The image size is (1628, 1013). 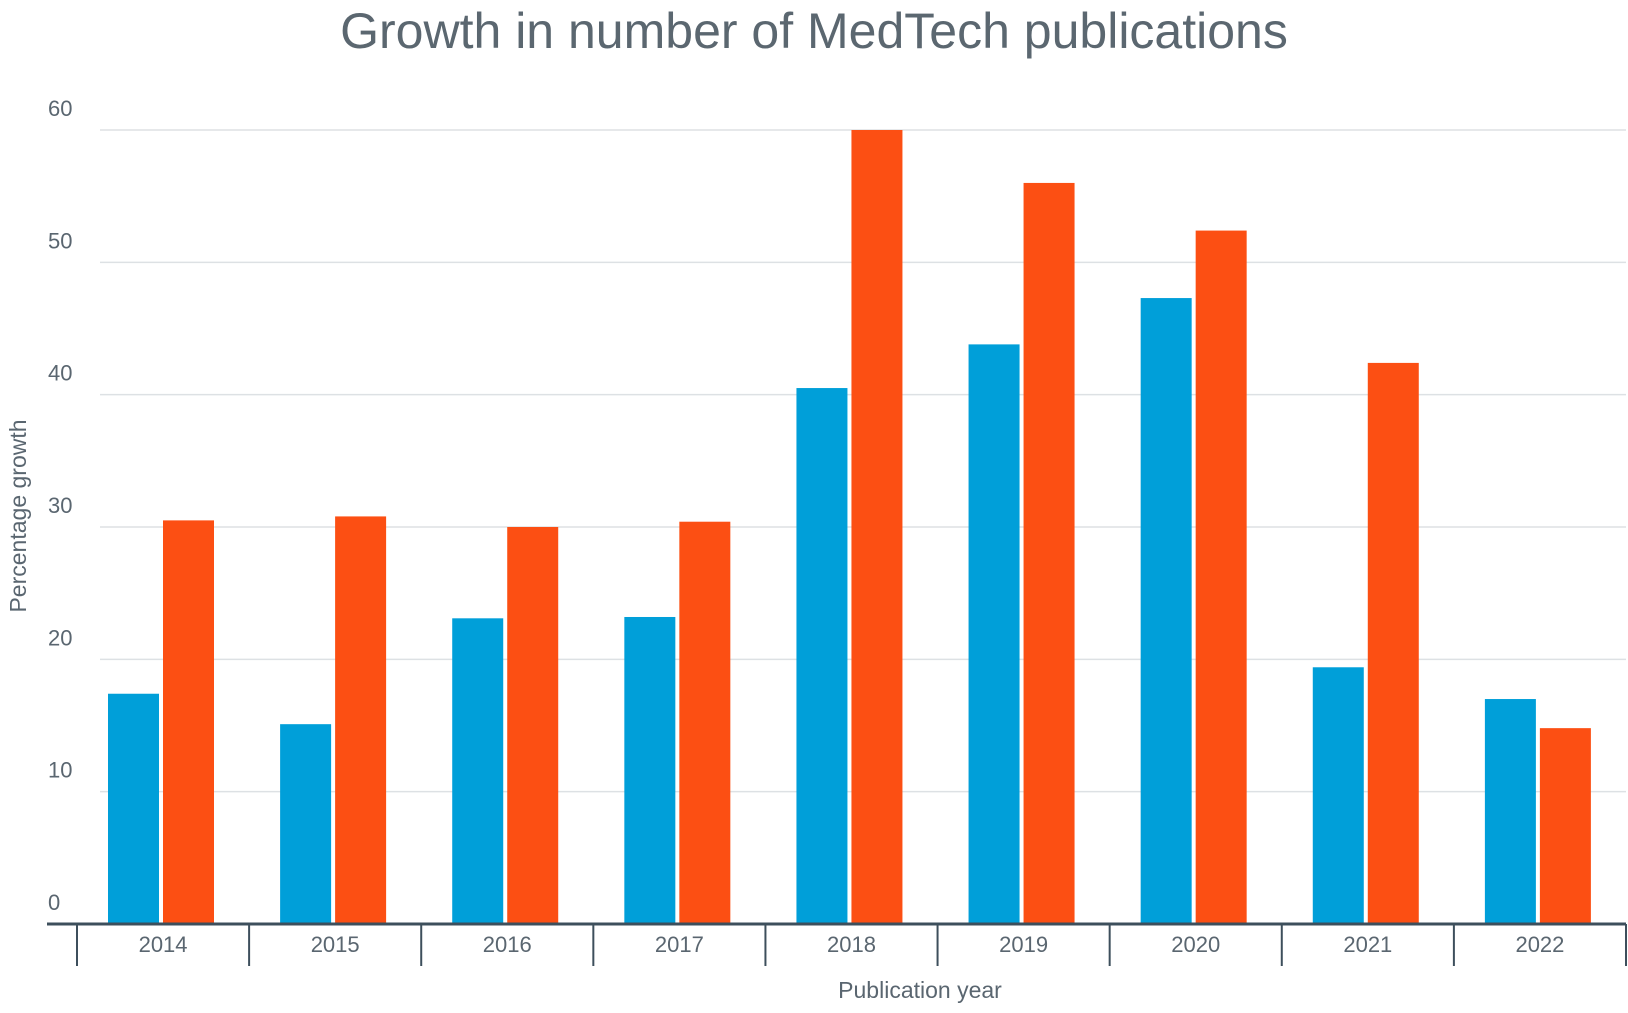 What do you see at coordinates (1539, 944) in the screenshot?
I see `x-tick-label: 2022` at bounding box center [1539, 944].